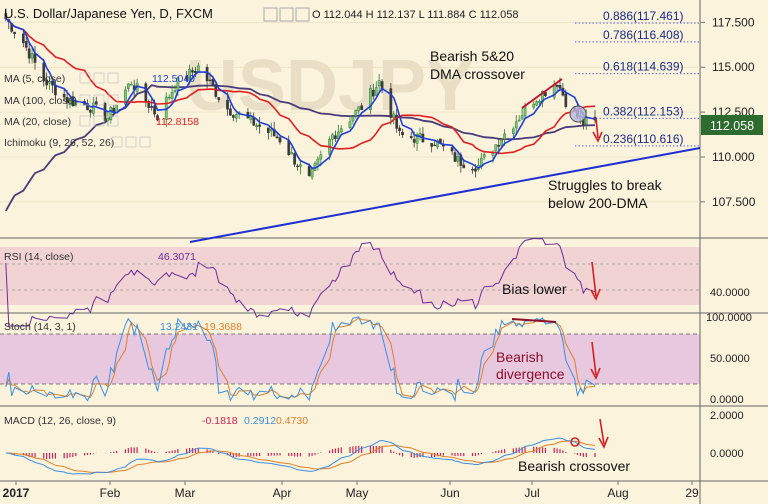 This screenshot has height=504, width=768. Describe the element at coordinates (617, 493) in the screenshot. I see `x-axis-label: Aug` at that location.